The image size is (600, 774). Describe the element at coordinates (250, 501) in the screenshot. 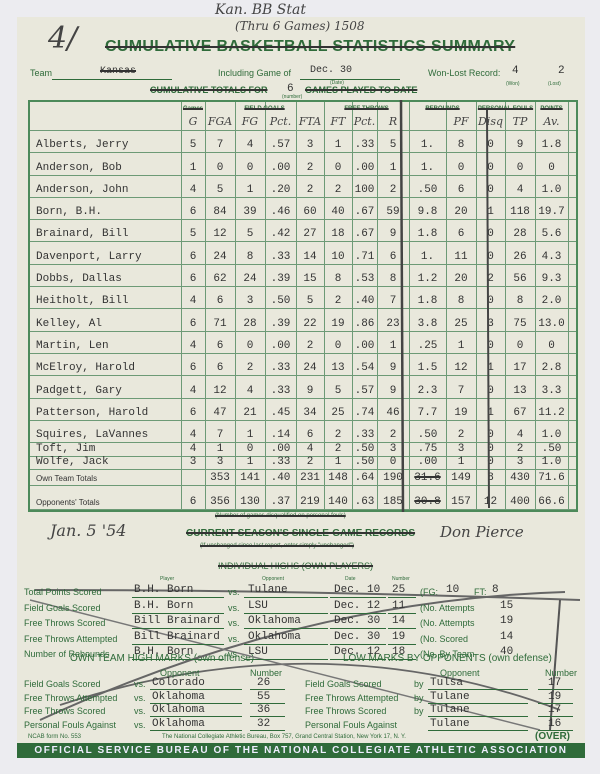

I see `stat-cell: 130` at that location.